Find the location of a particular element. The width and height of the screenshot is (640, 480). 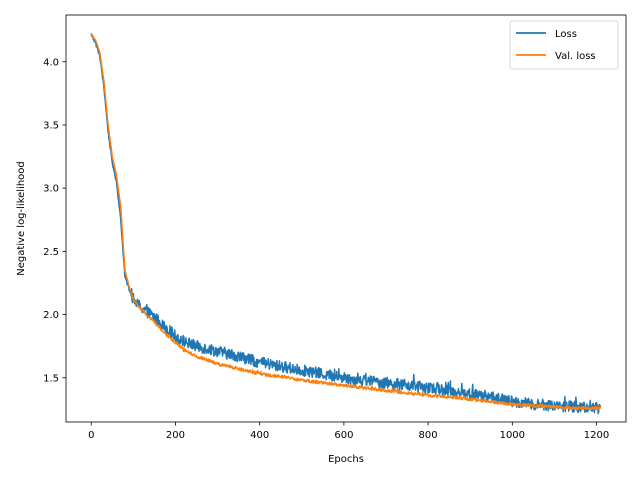

legend-label-val-loss: Val. loss is located at coordinates (575, 56).